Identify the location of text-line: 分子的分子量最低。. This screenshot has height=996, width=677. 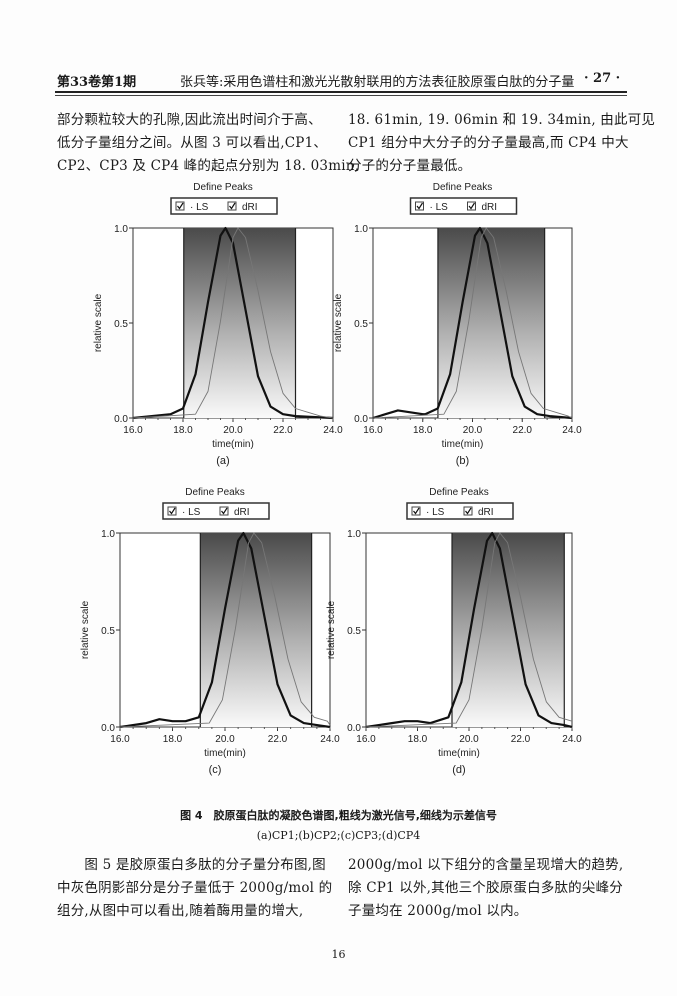
(410, 166).